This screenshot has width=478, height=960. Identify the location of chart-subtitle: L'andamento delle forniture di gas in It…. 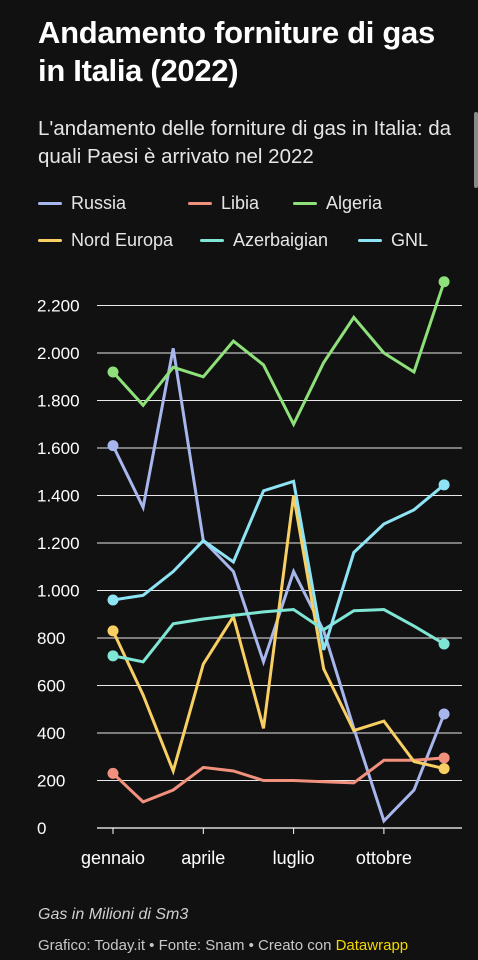
(245, 142).